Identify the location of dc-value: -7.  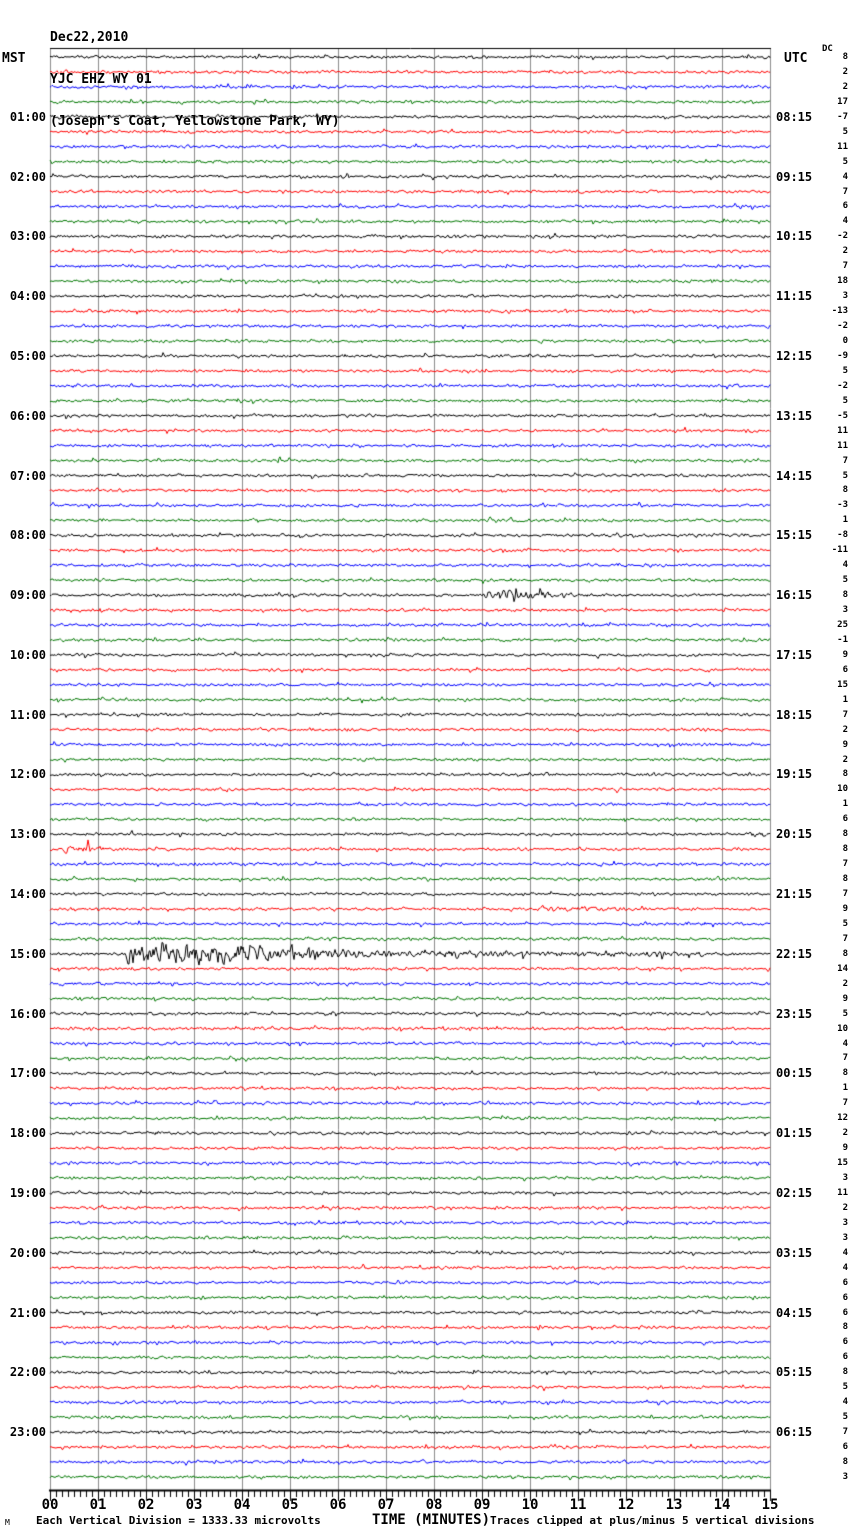
(842, 116).